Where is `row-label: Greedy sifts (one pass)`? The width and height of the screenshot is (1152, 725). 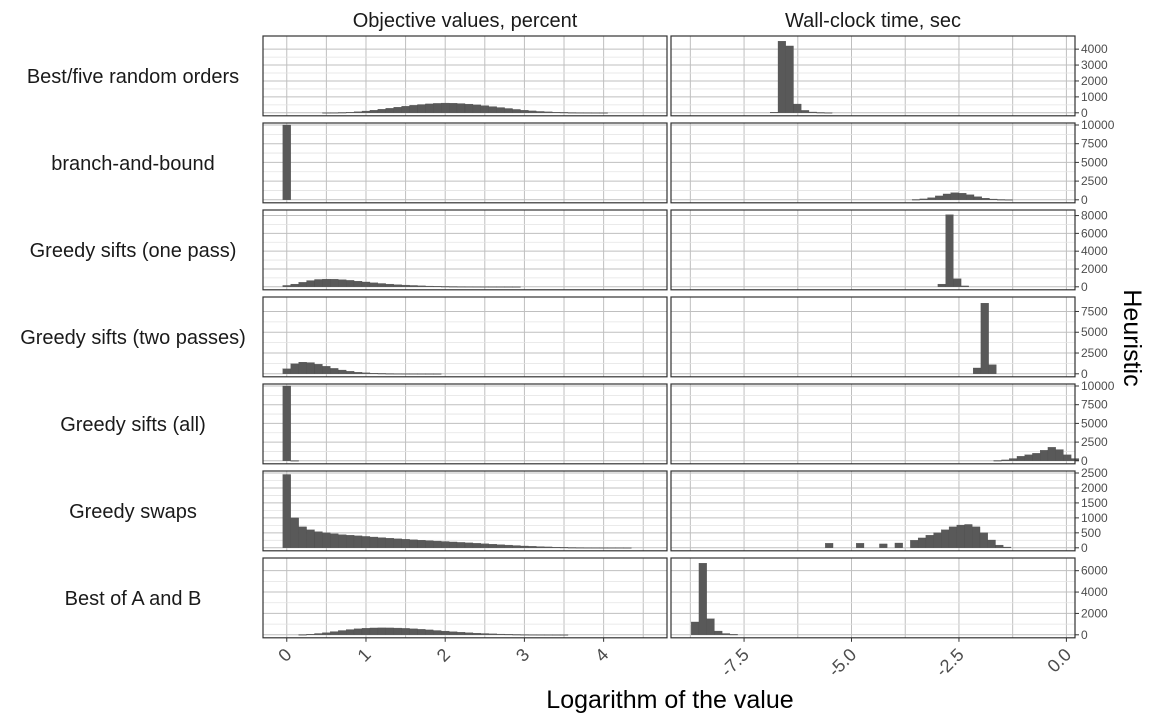
row-label: Greedy sifts (one pass) is located at coordinates (133, 251).